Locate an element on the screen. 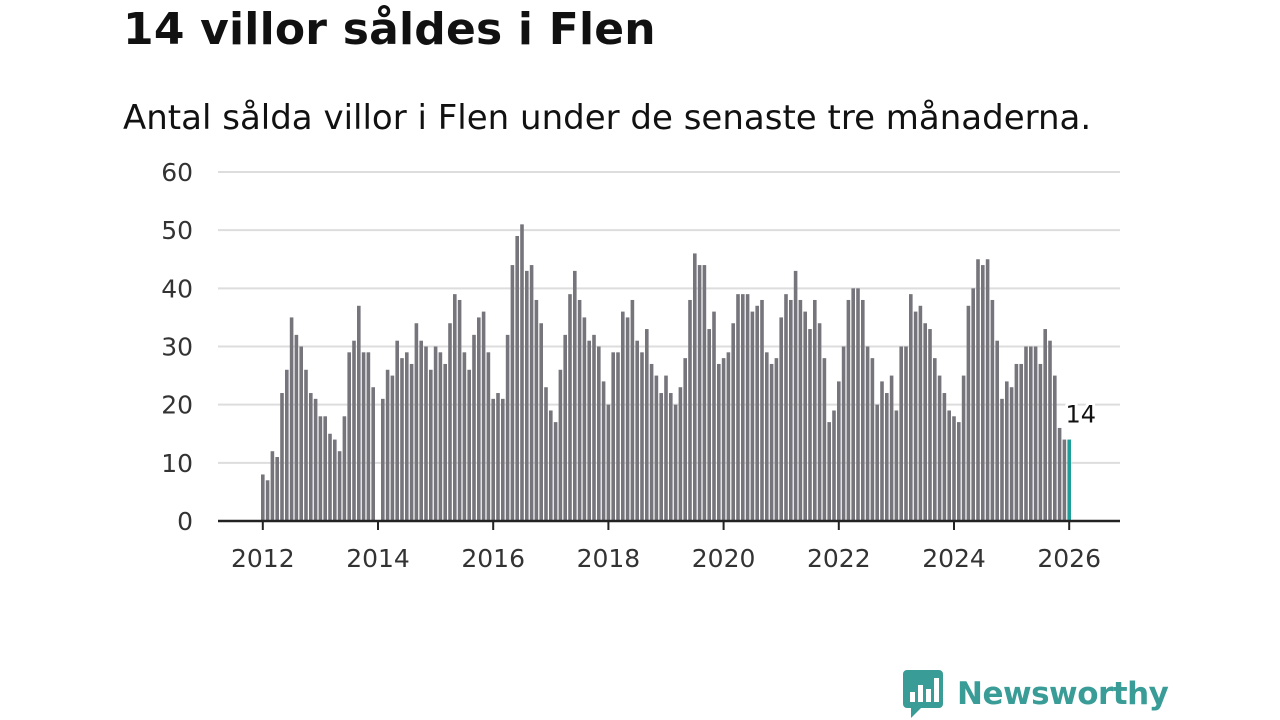  x-tick-label: 2022 is located at coordinates (839, 558).